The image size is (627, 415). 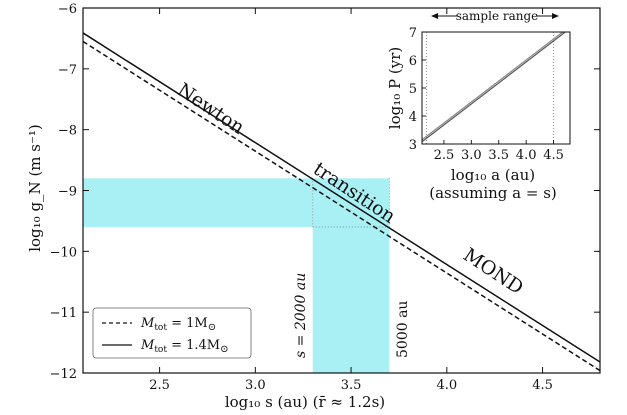 What do you see at coordinates (305, 402) in the screenshot?
I see `main-x-axis-label: log₁₀ s (au) (r̄ ≈ 1.2s)` at bounding box center [305, 402].